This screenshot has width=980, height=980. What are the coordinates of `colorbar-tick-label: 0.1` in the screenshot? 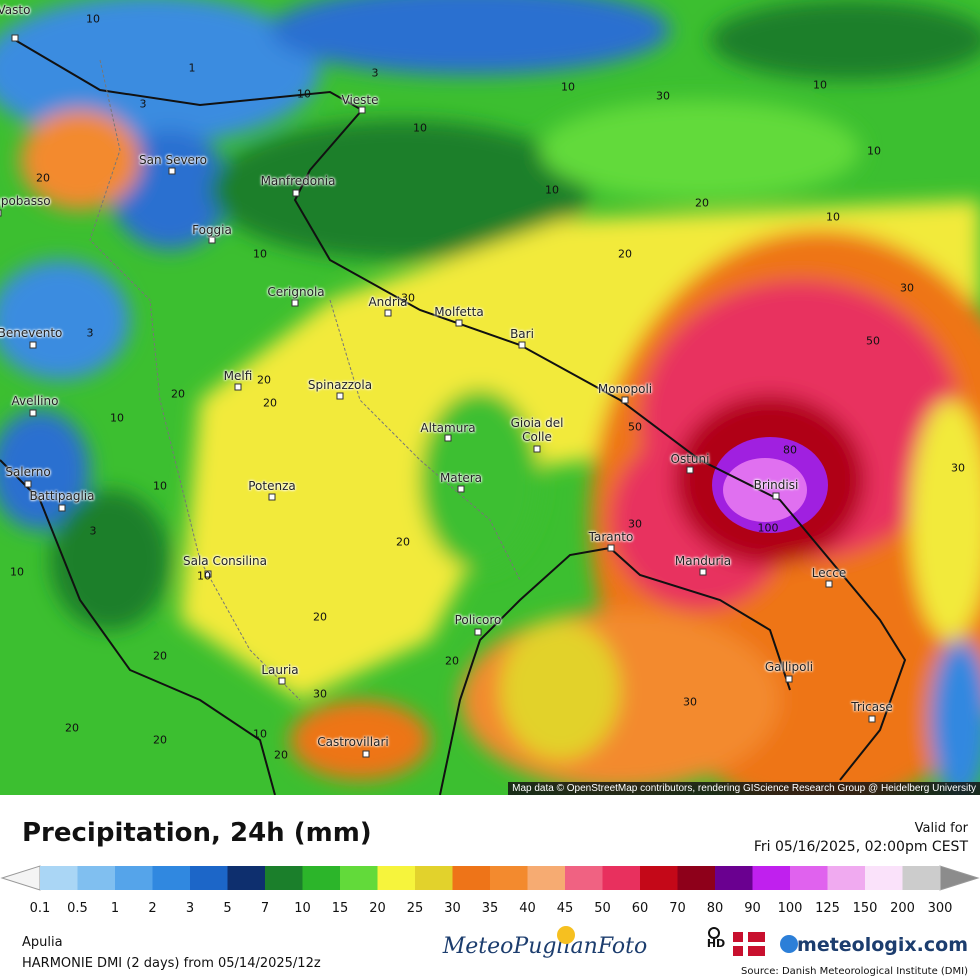 It's located at (40, 908).